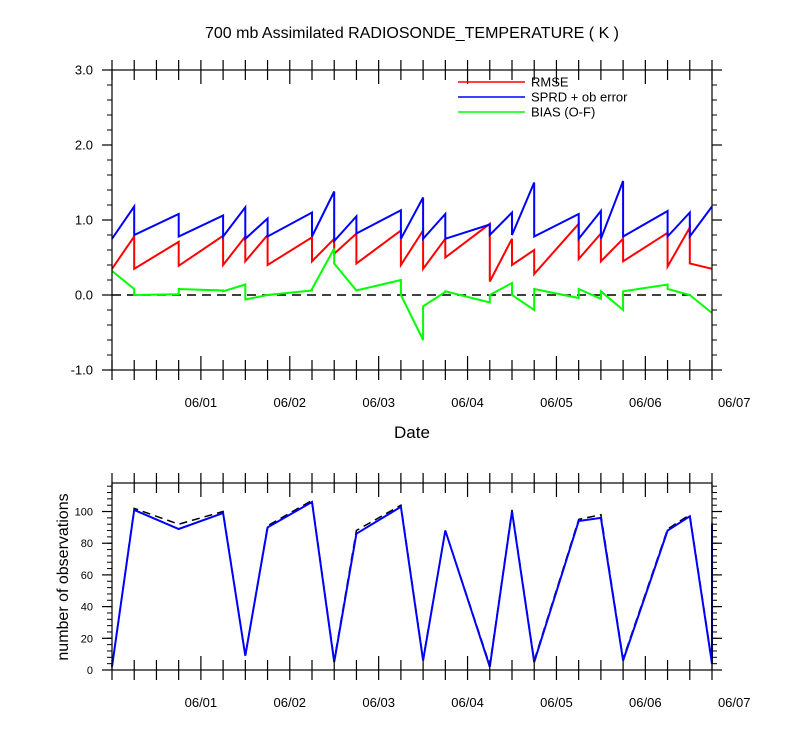  What do you see at coordinates (82, 370) in the screenshot?
I see `y-tick-label: -1.0` at bounding box center [82, 370].